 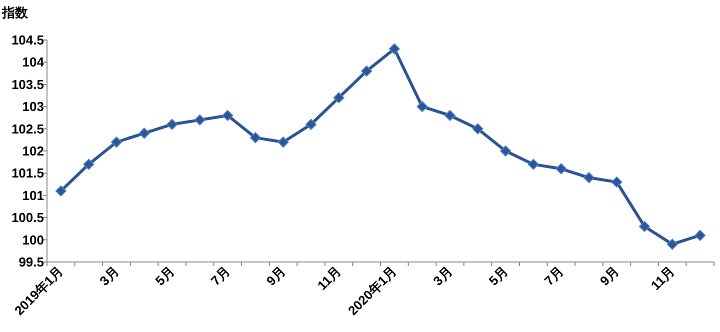 What do you see at coordinates (27, 218) in the screenshot?
I see `y-tick-label: 100.5` at bounding box center [27, 218].